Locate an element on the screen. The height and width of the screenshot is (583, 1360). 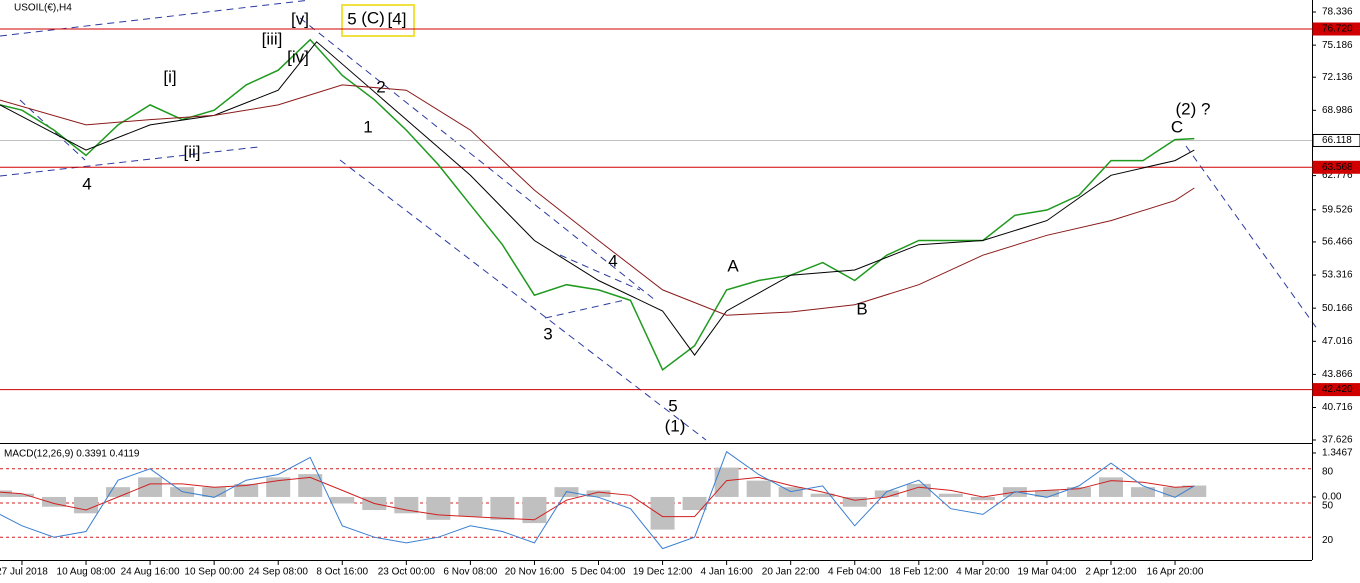
wave-label: [4] is located at coordinates (397, 18).